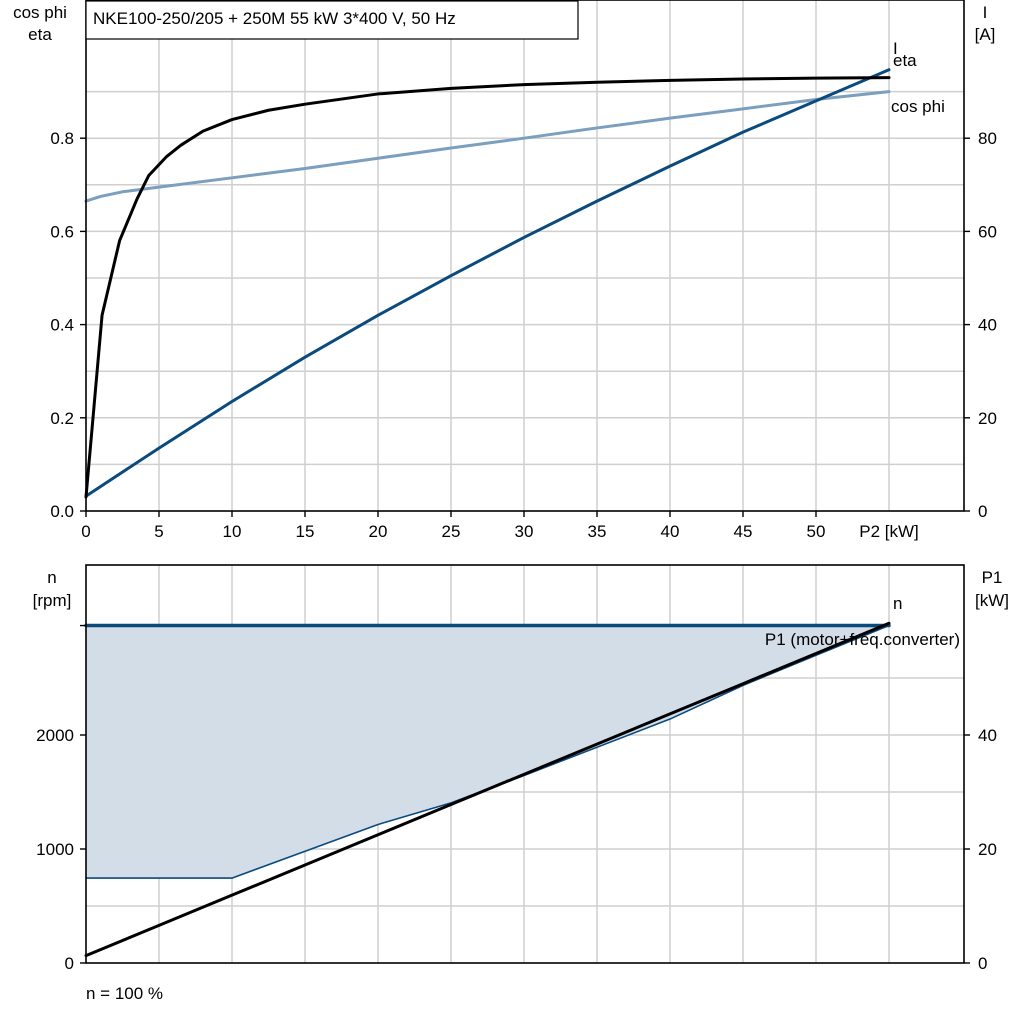 The width and height of the screenshot is (1024, 1024). Describe the element at coordinates (987, 138) in the screenshot. I see `right-y-tick-label: 80` at that location.